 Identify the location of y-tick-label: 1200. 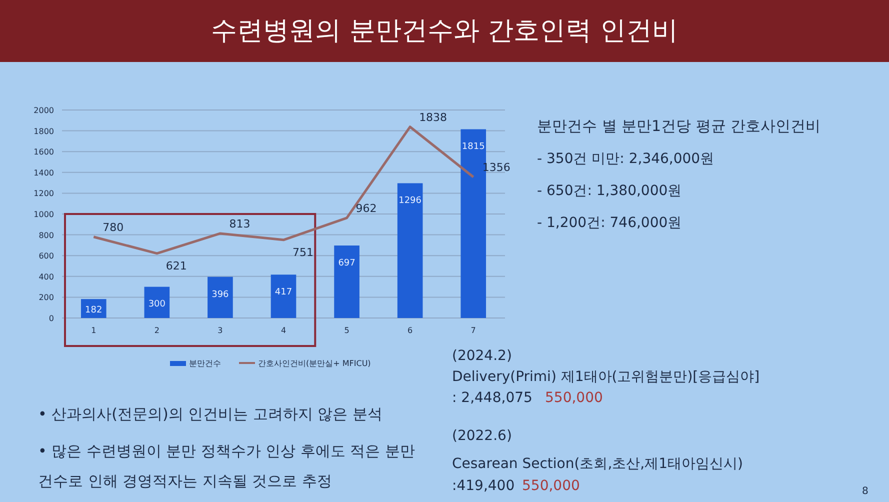
(44, 193).